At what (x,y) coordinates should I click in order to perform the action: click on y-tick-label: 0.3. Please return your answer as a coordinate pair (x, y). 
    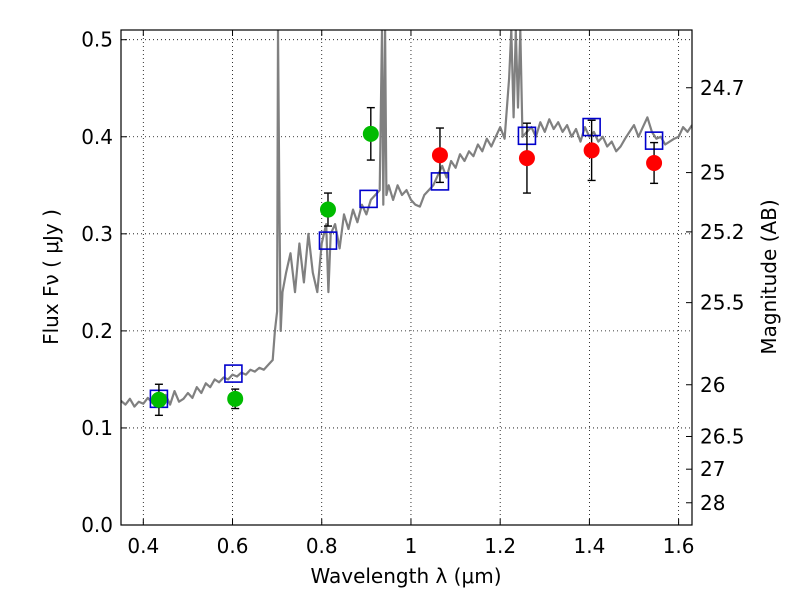
    Looking at the image, I should click on (97, 234).